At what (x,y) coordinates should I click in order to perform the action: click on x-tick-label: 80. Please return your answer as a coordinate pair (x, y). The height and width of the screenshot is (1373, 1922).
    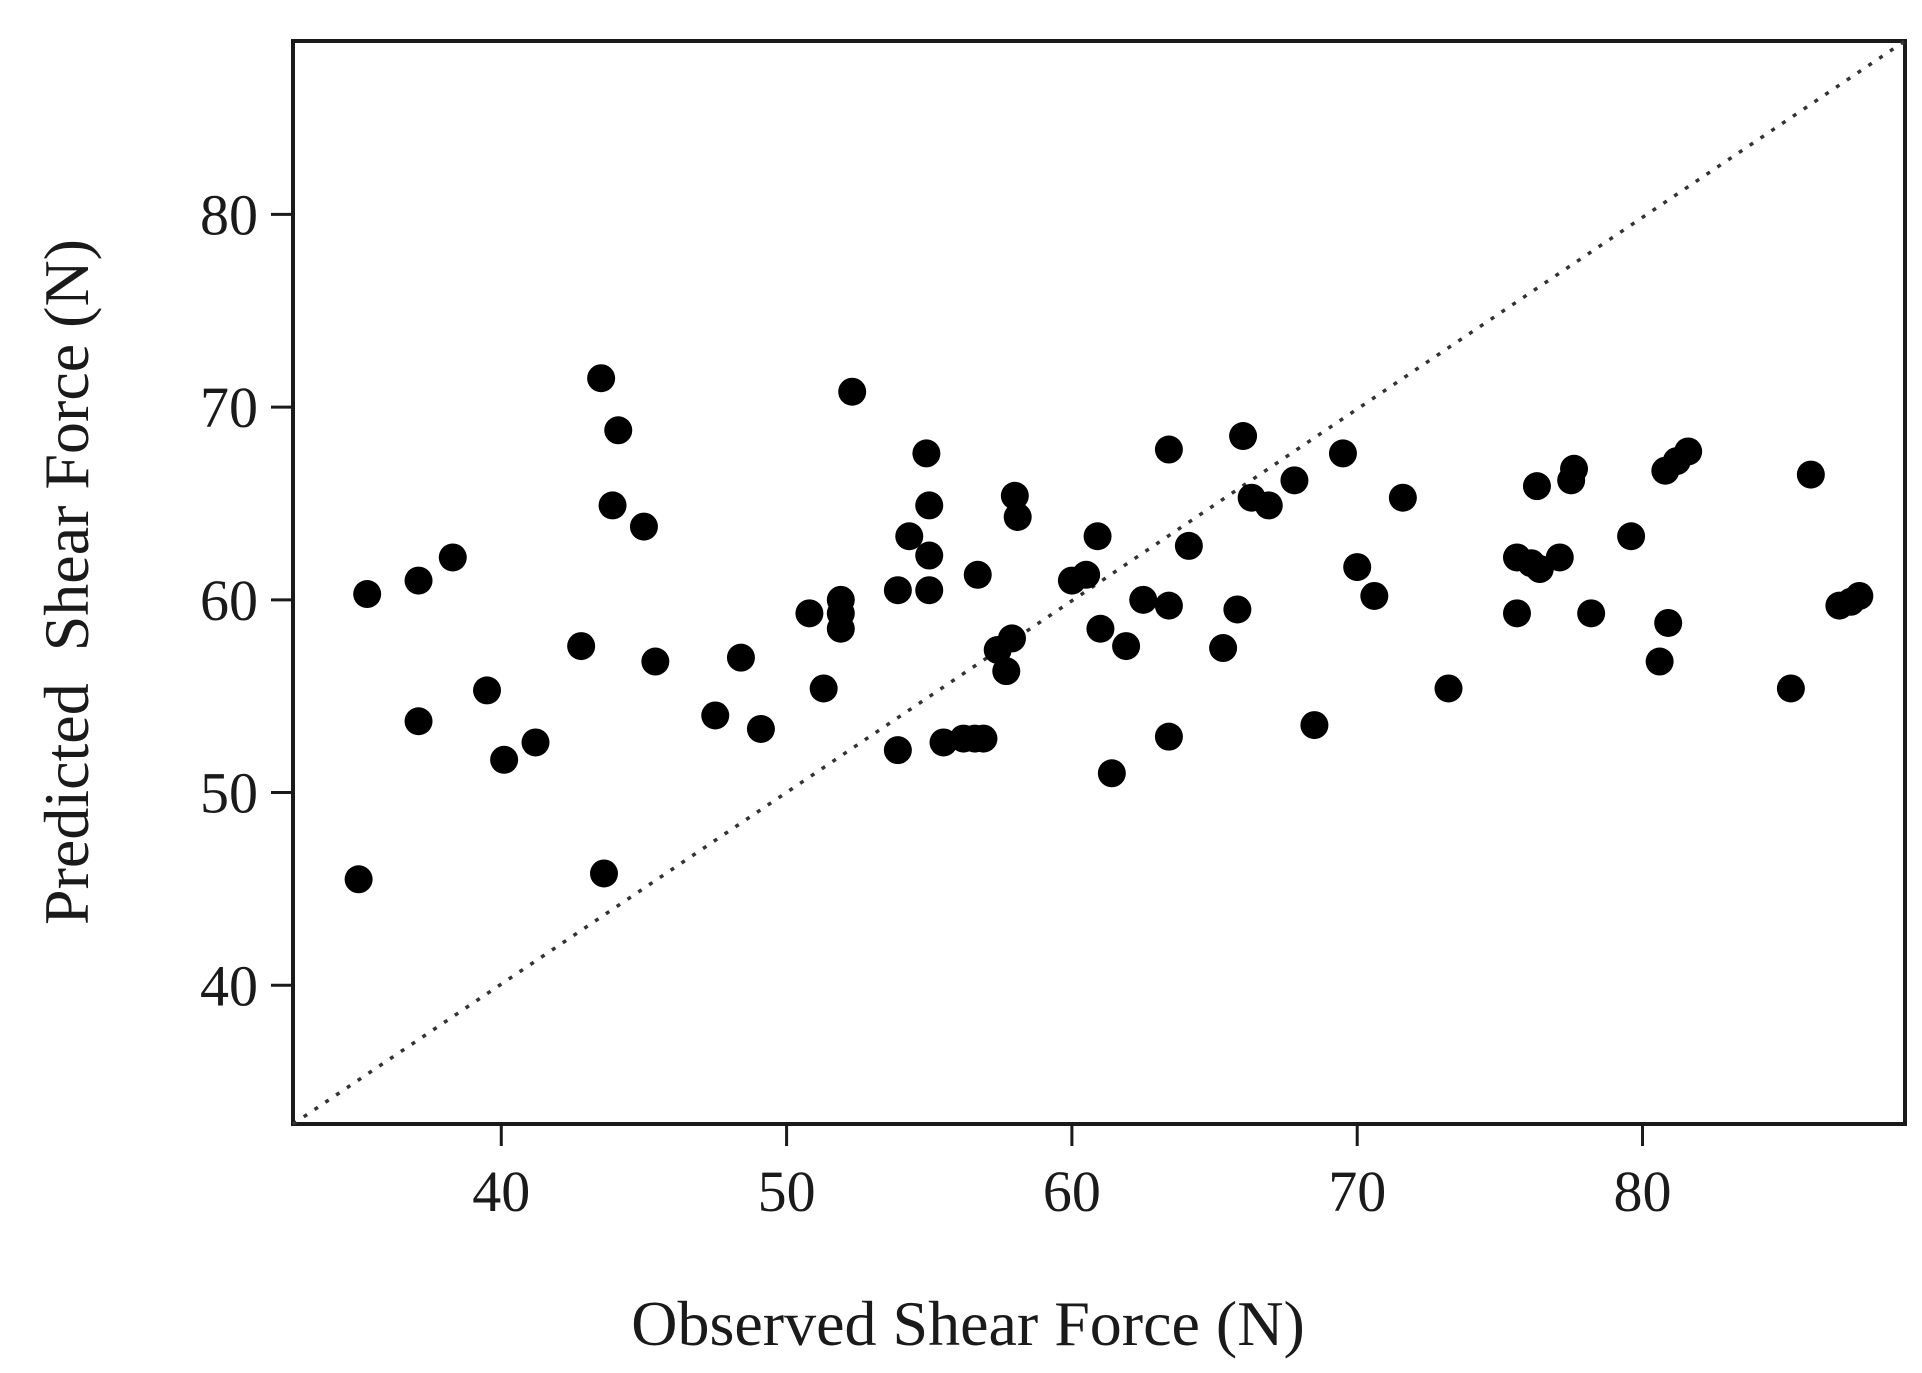
    Looking at the image, I should click on (1643, 1191).